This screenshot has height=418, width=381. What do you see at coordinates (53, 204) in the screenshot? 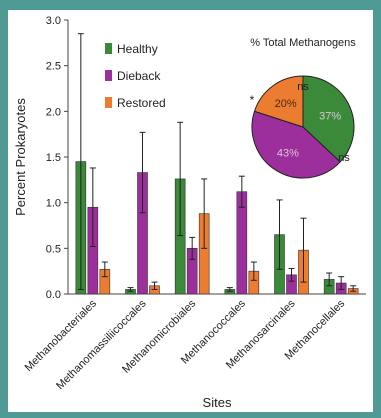
I see `y-tick-label: 1.0` at bounding box center [53, 204].